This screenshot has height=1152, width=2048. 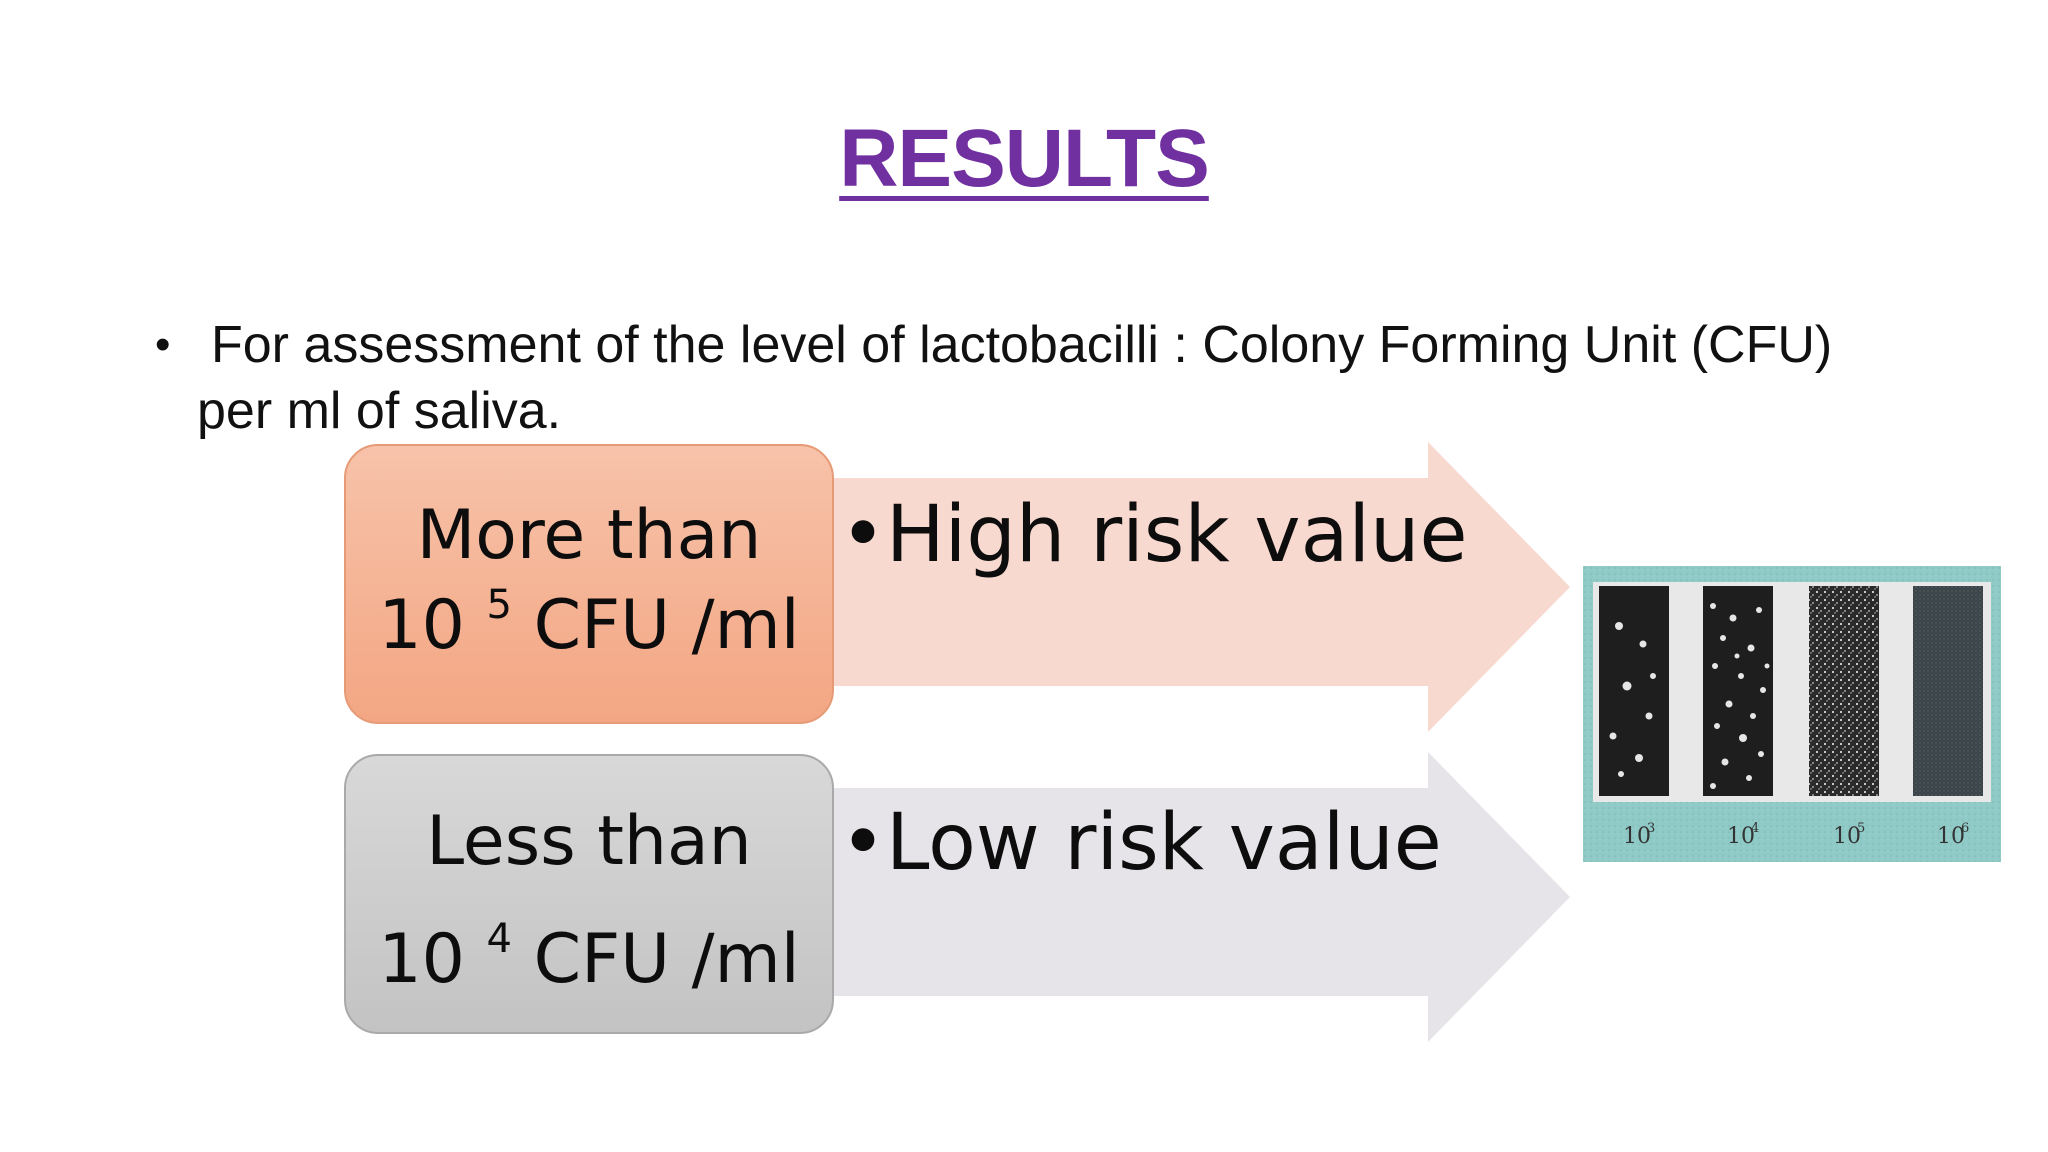 I want to click on plate-exp-4: 4, so click(x=1755, y=828).